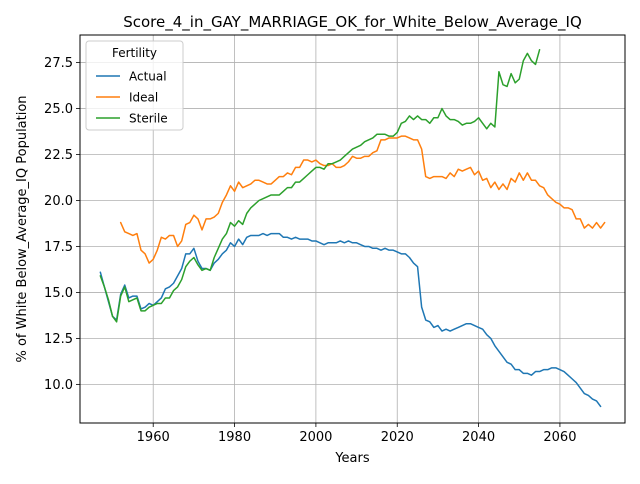 This screenshot has width=640, height=484. I want to click on x-tick-label: 2020, so click(397, 437).